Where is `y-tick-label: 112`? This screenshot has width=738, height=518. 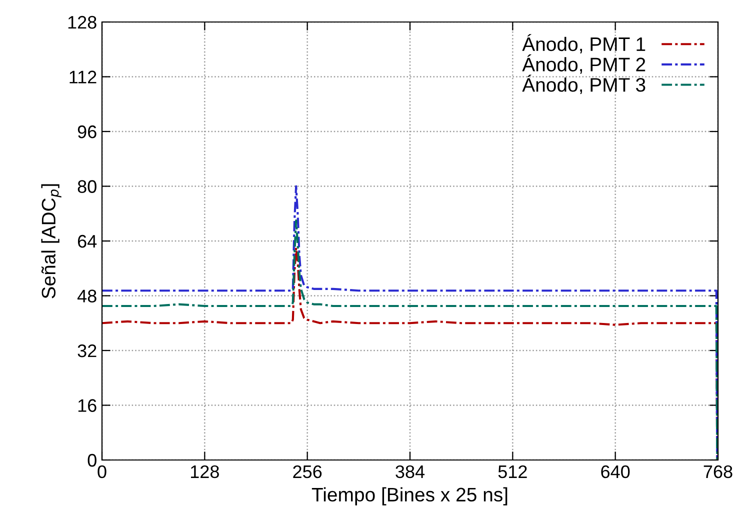
y-tick-label: 112 is located at coordinates (83, 77).